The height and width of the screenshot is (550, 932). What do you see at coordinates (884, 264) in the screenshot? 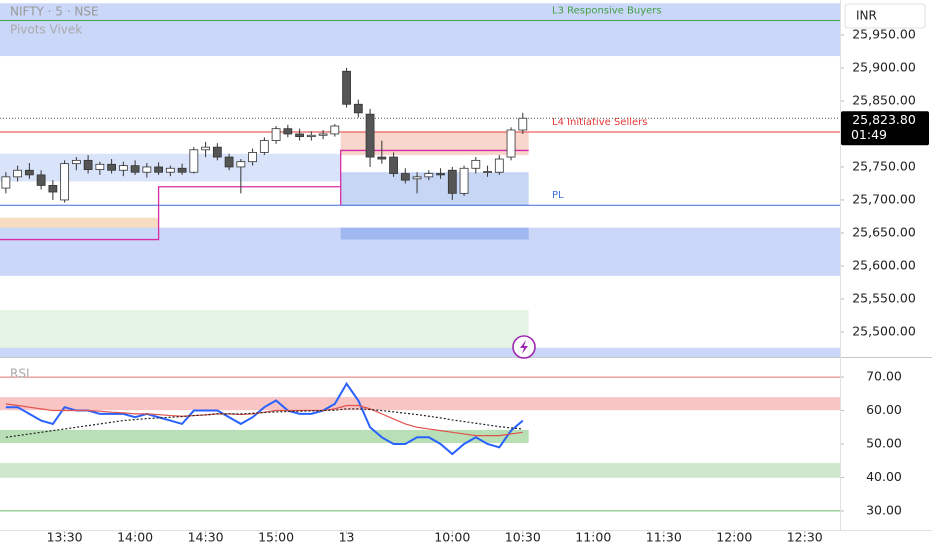
I see `y-tick-label: 25,600.00` at bounding box center [884, 264].